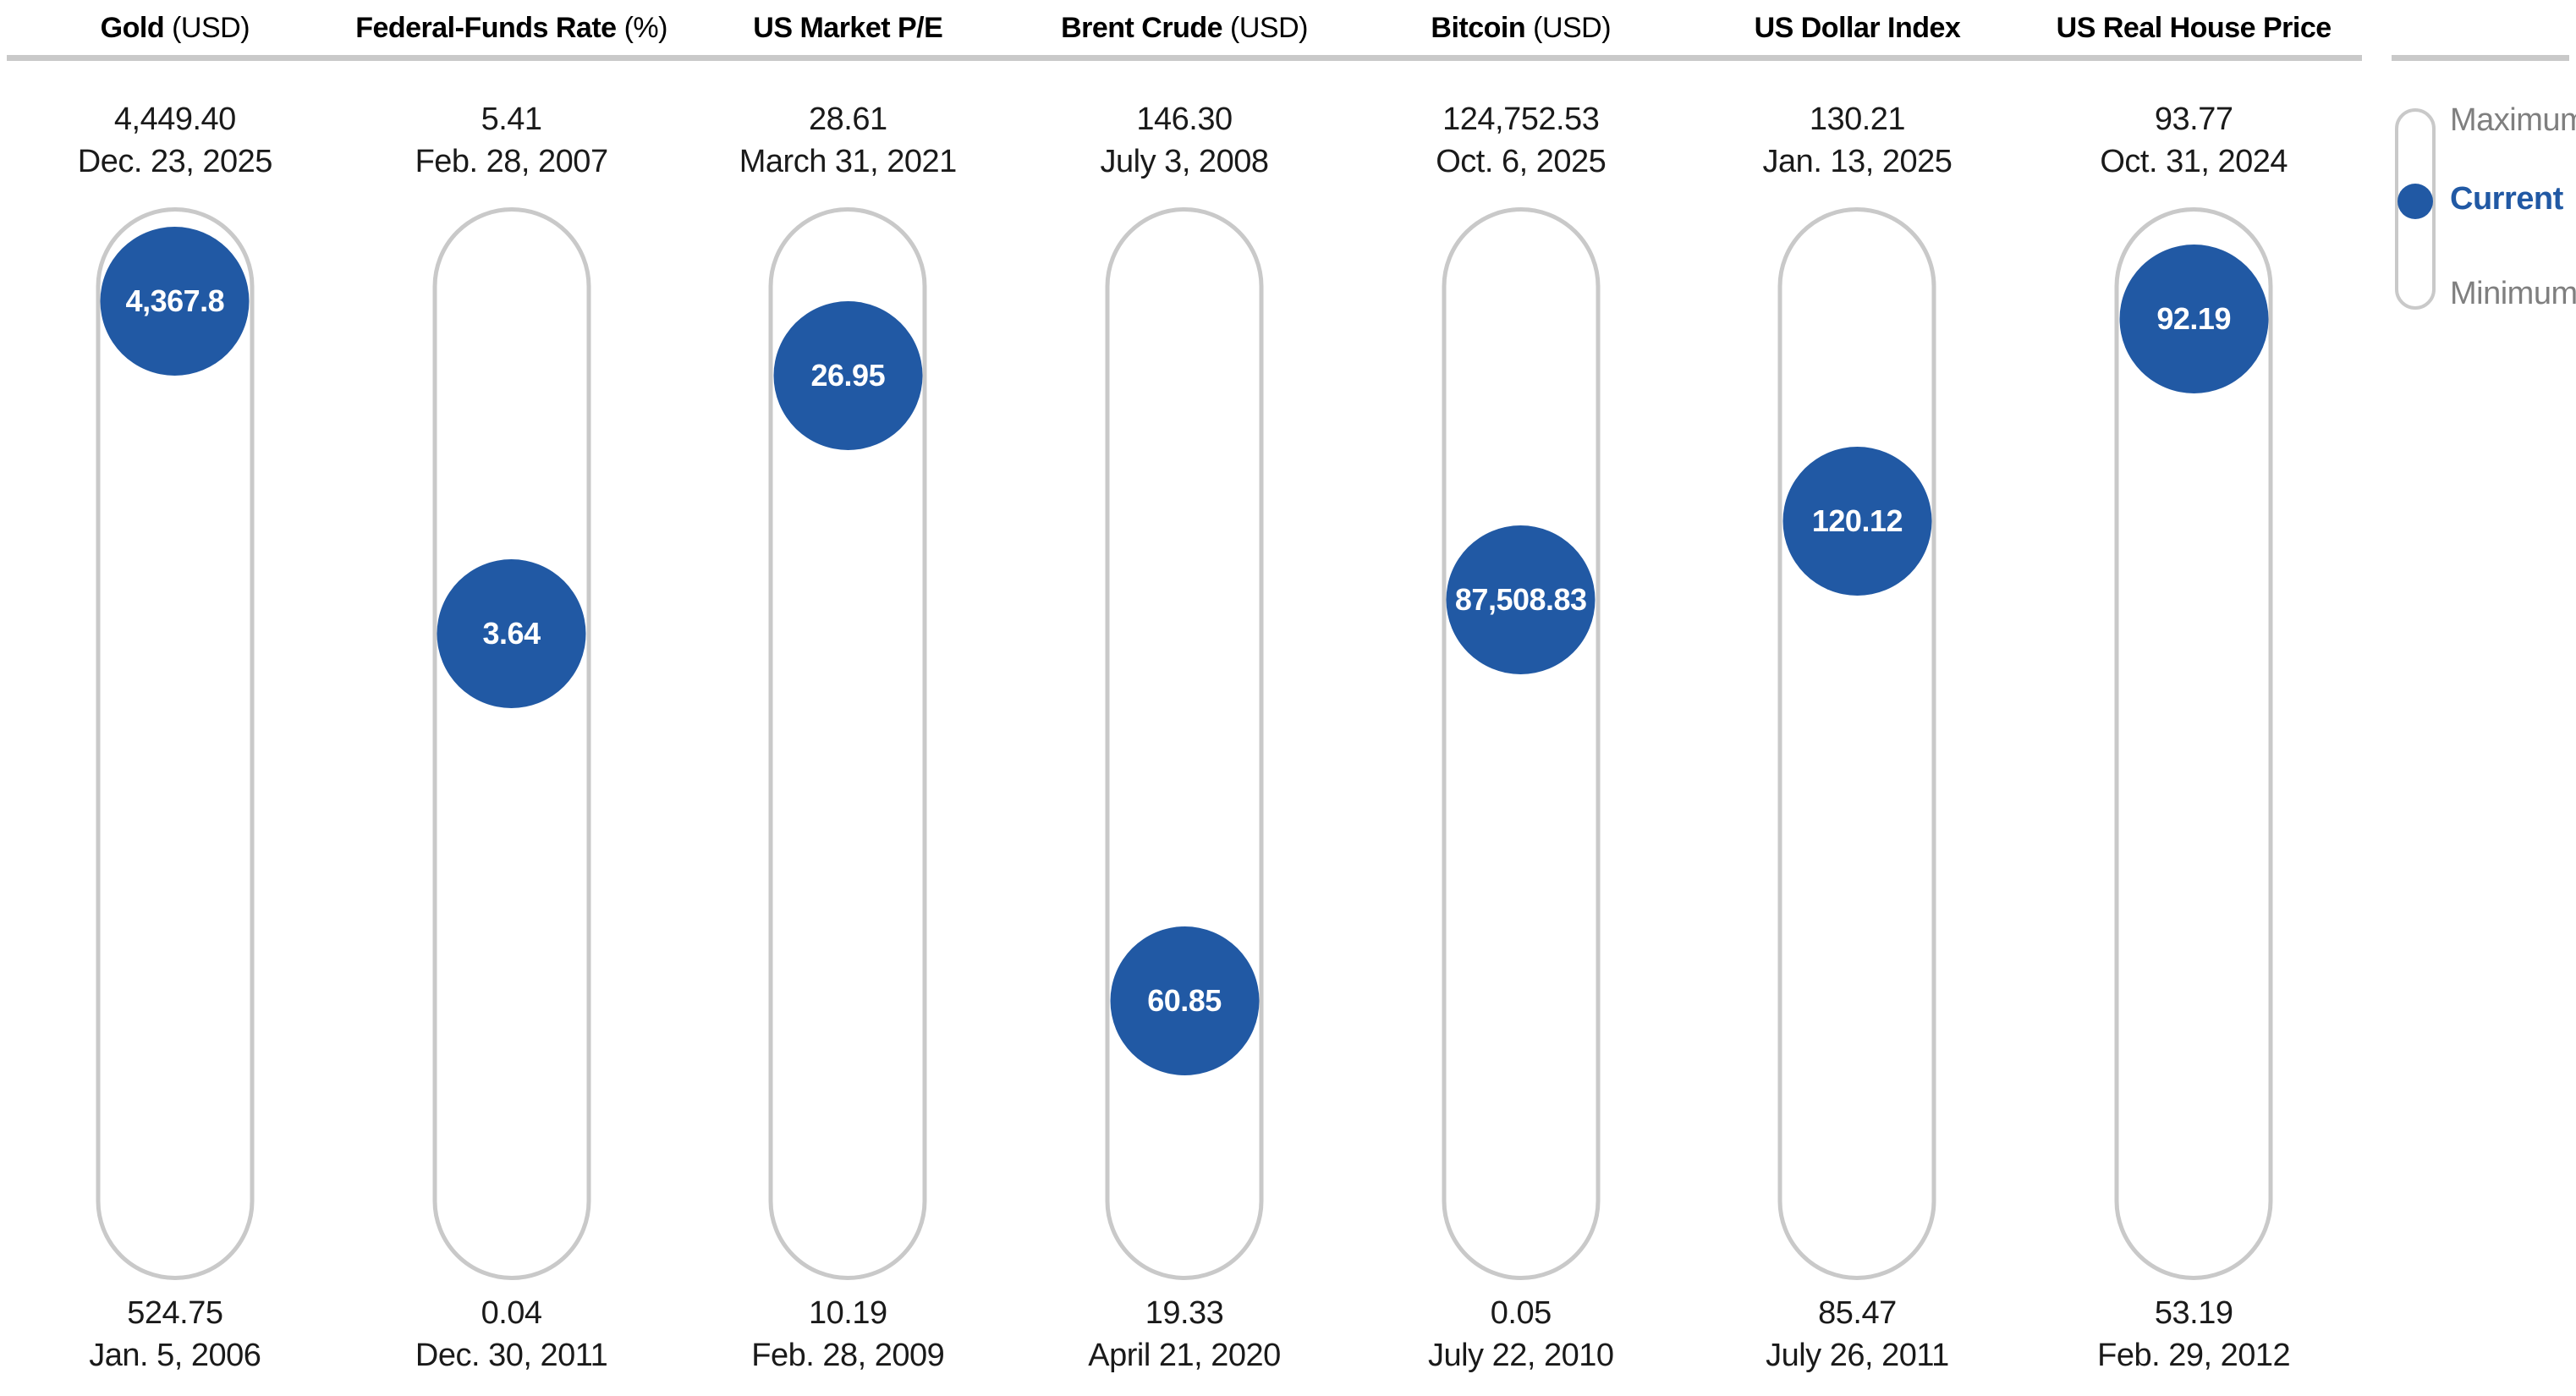 The height and width of the screenshot is (1396, 2576). What do you see at coordinates (175, 140) in the screenshot?
I see `maximum-label: 4,449.40 Dec. 23, 2025` at bounding box center [175, 140].